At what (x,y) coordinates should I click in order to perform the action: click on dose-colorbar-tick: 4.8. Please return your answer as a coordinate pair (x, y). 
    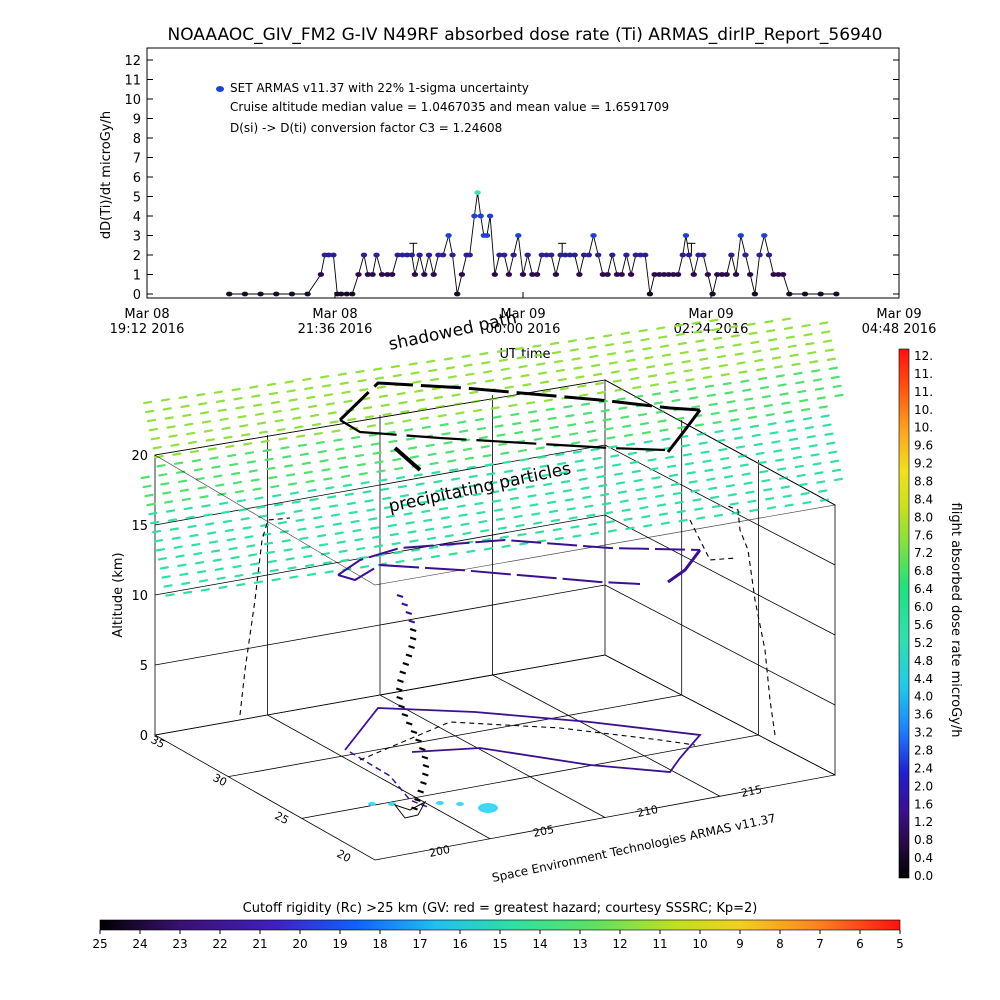
    Looking at the image, I should click on (923, 661).